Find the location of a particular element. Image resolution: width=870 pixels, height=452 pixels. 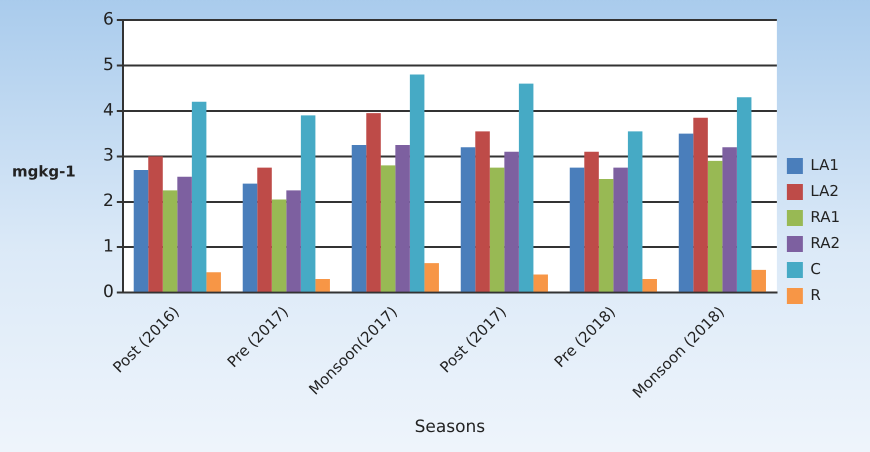

y-tick-label: 0 is located at coordinates (108, 292).